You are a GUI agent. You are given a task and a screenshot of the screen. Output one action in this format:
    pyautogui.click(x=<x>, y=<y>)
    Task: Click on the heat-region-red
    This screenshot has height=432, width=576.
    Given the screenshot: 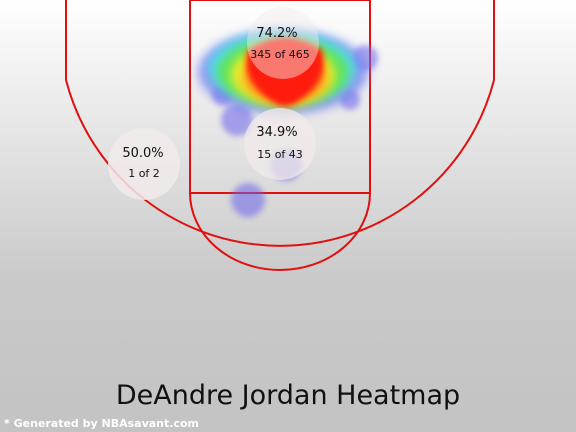 What is the action you would take?
    pyautogui.click(x=285, y=71)
    